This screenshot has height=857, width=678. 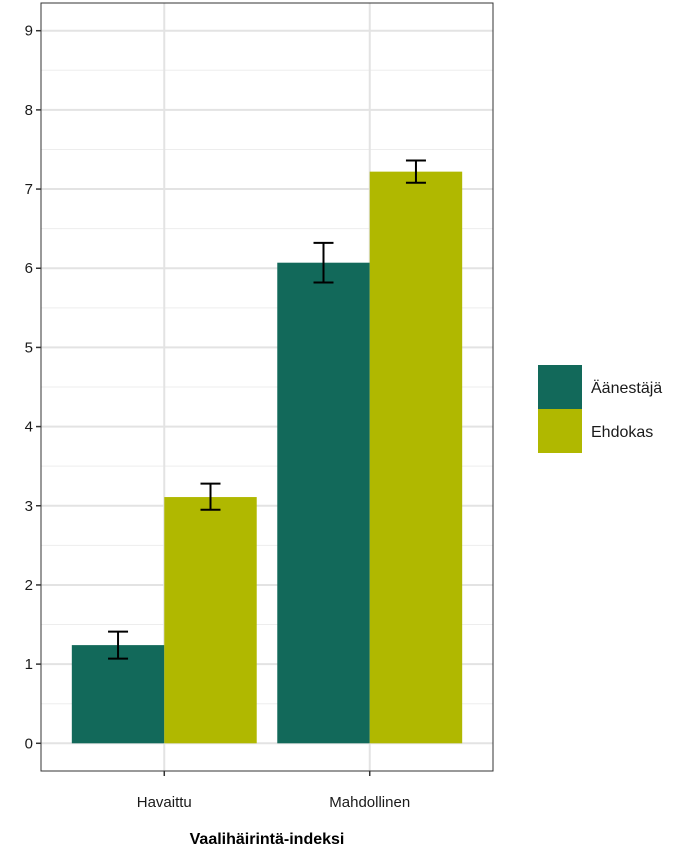 I want to click on y-tick-label: 0, so click(x=29, y=743).